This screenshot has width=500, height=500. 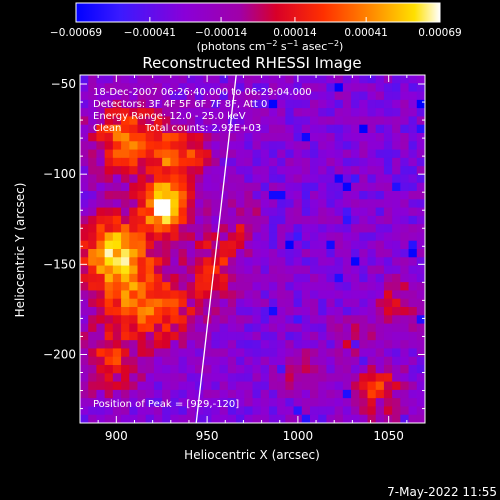 I want to click on solar-limb-line, so click(x=216, y=249).